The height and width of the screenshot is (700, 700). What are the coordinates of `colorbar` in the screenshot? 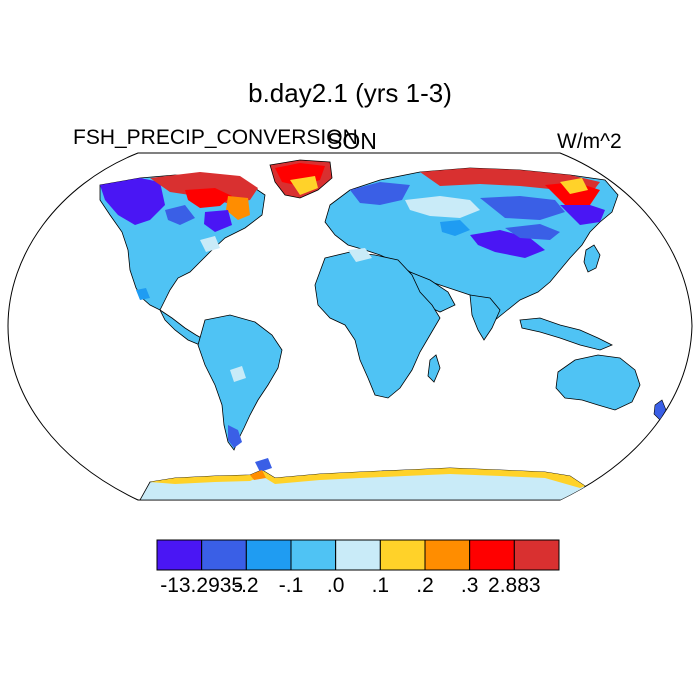 It's located at (358, 555).